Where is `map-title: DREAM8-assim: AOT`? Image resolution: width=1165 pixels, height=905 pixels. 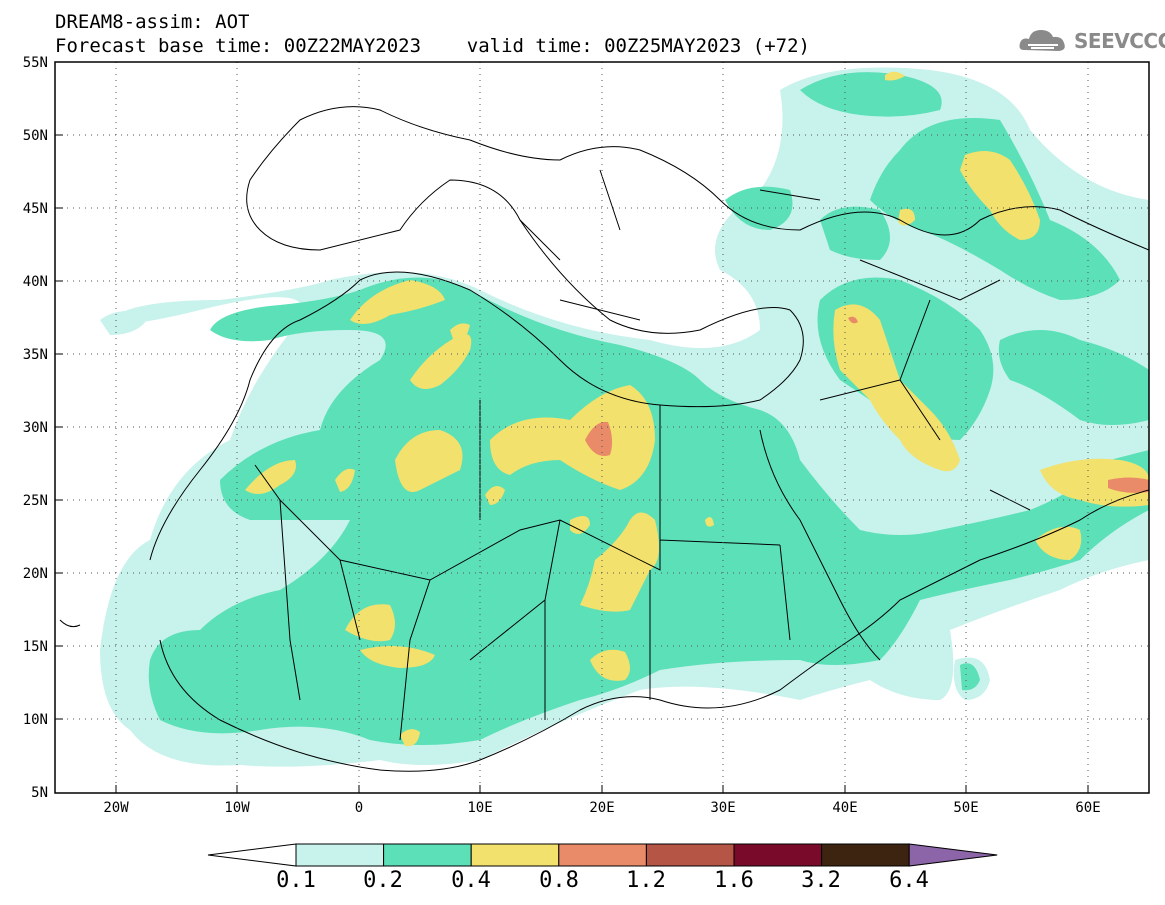 map-title: DREAM8-assim: AOT is located at coordinates (152, 22).